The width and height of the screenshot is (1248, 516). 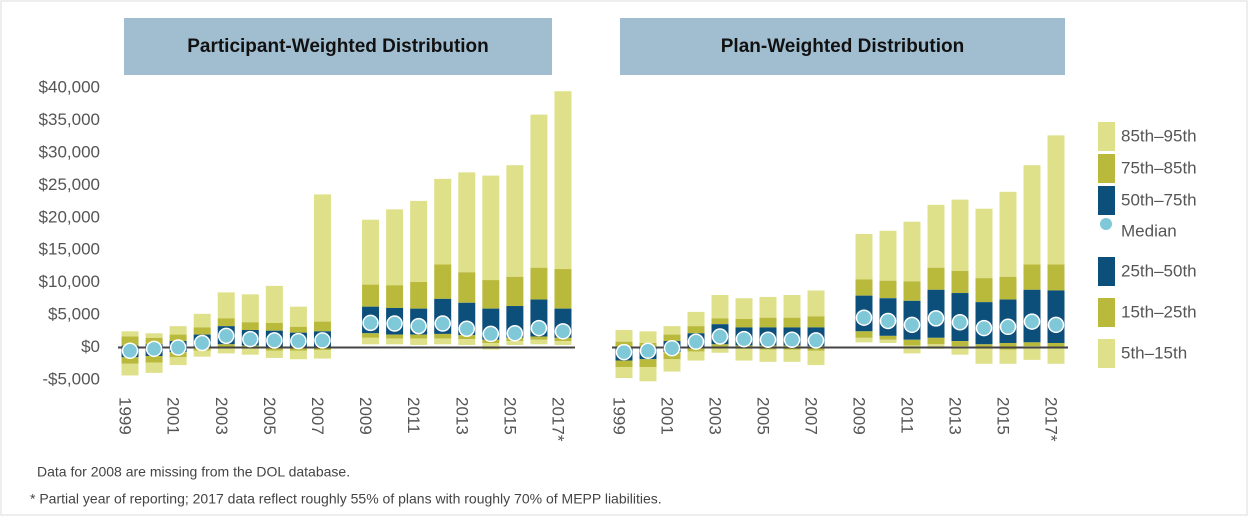 I want to click on panel-title: Participant-Weighted Distribution, so click(x=338, y=46).